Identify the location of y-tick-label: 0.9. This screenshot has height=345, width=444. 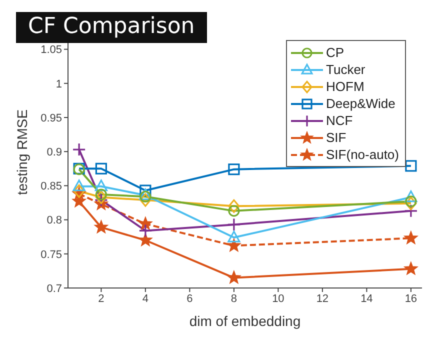
(54, 152).